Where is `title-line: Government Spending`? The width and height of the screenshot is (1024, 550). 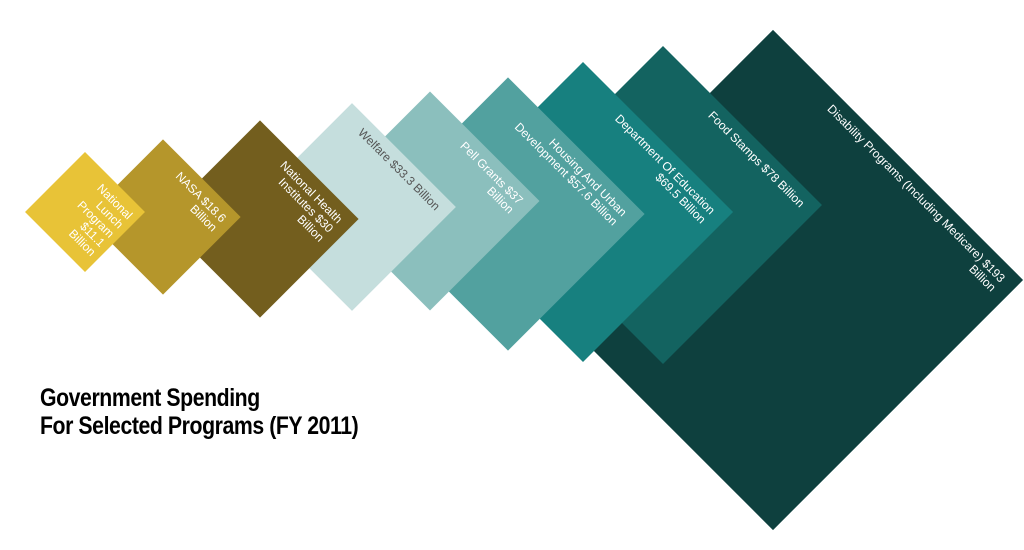 title-line: Government Spending is located at coordinates (150, 398).